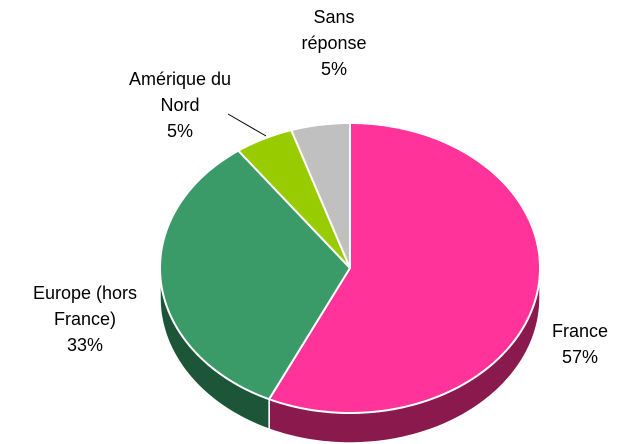 The height and width of the screenshot is (444, 627). Describe the element at coordinates (247, 125) in the screenshot. I see `leader-line` at that location.